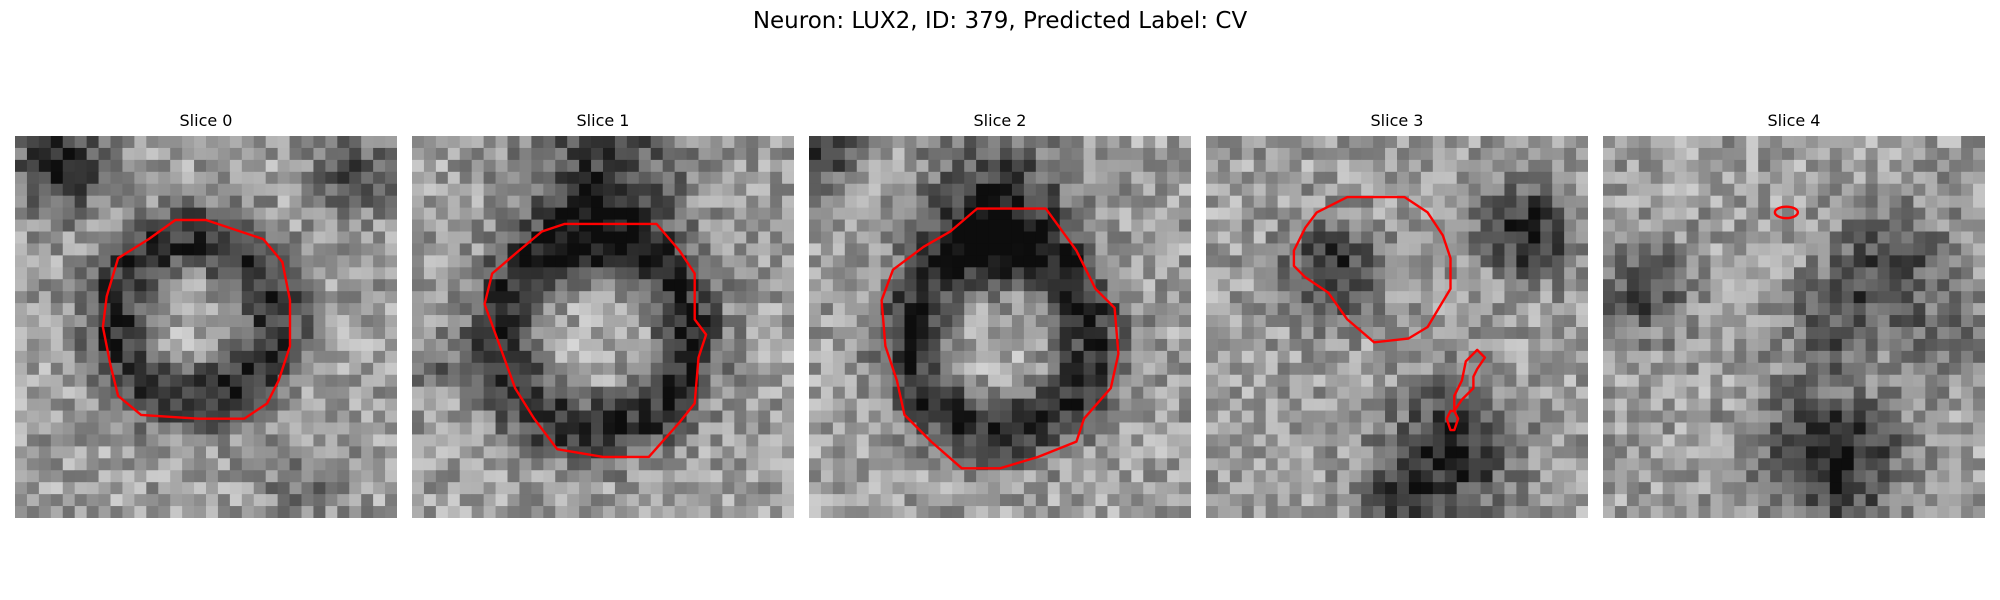 Image resolution: width=2000 pixels, height=600 pixels. I want to click on slice-panel-0: Slice 0, so click(206, 314).